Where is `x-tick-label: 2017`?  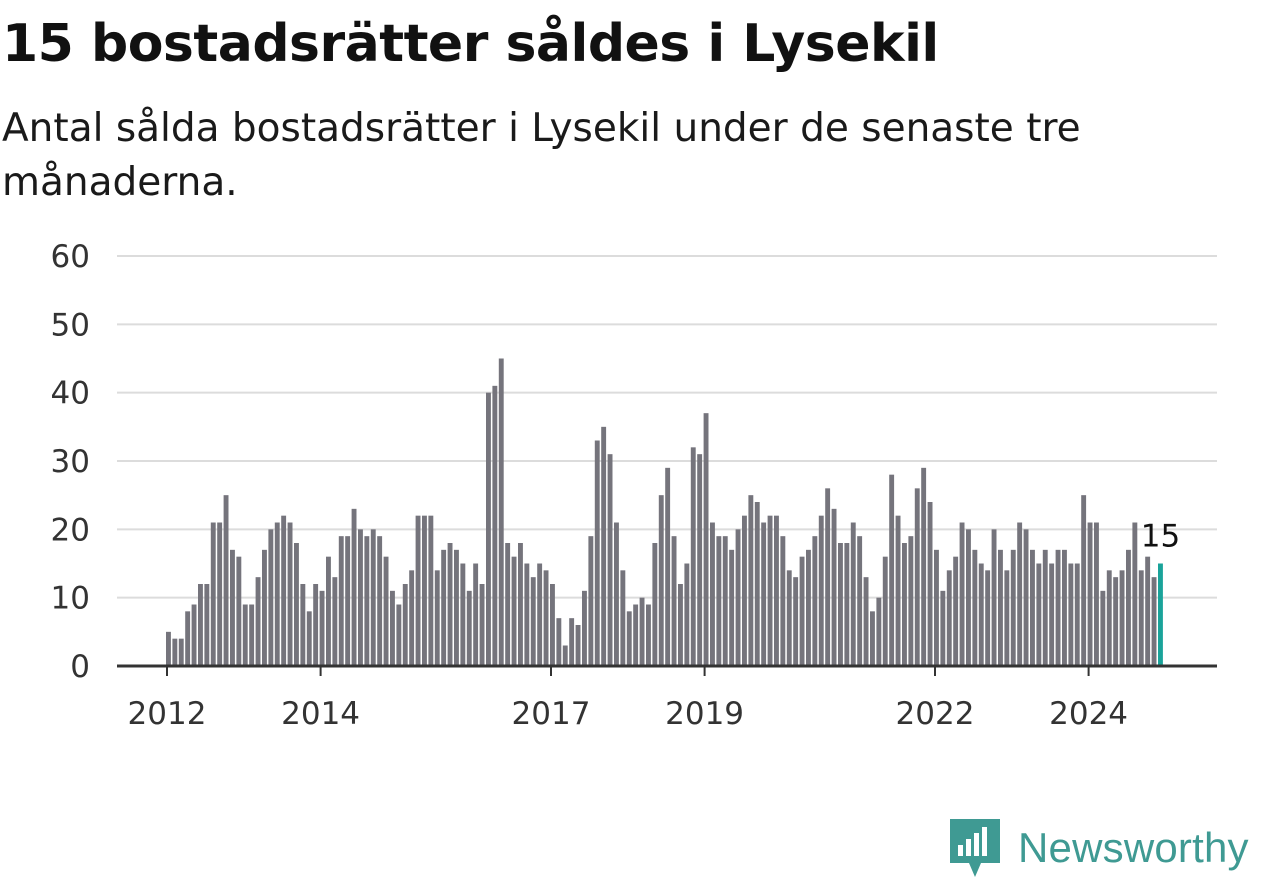
x-tick-label: 2017 is located at coordinates (551, 714).